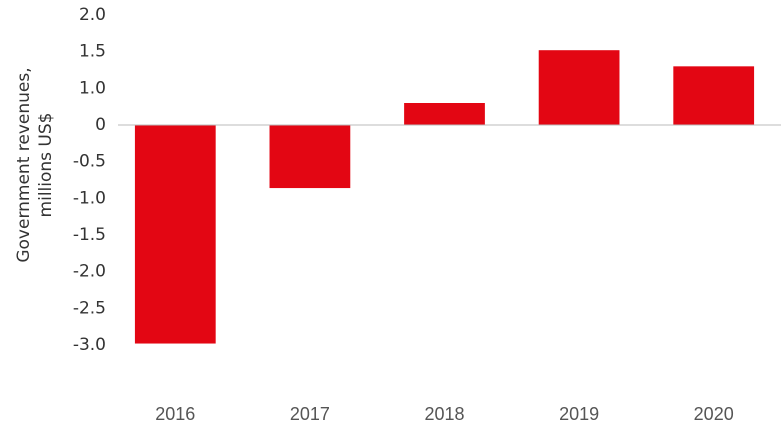 The image size is (781, 435). I want to click on y-axis-title: Government revenues,, so click(24, 164).